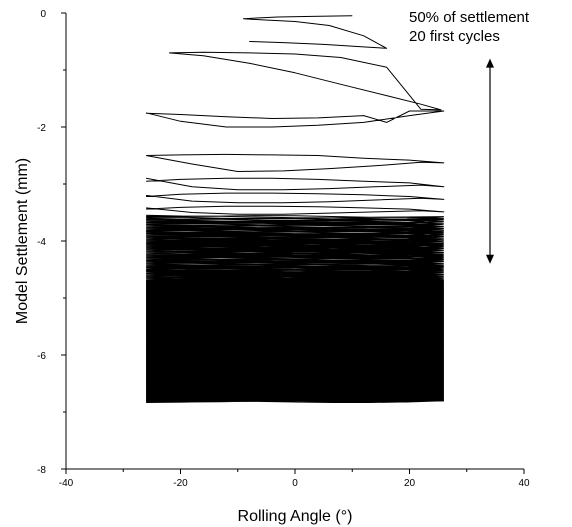 The image size is (572, 527). I want to click on y-tick-label: -2, so click(41, 128).